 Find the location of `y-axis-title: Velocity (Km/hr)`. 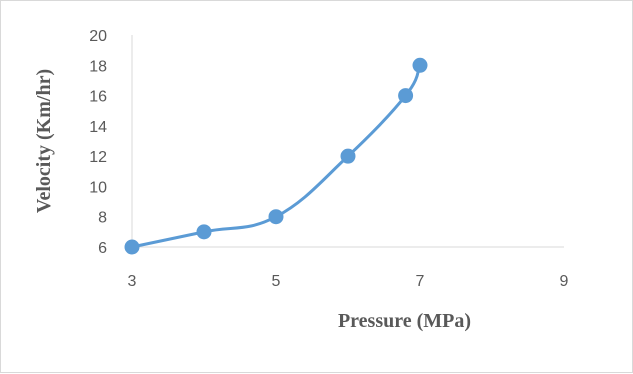

y-axis-title: Velocity (Km/hr) is located at coordinates (44, 141).